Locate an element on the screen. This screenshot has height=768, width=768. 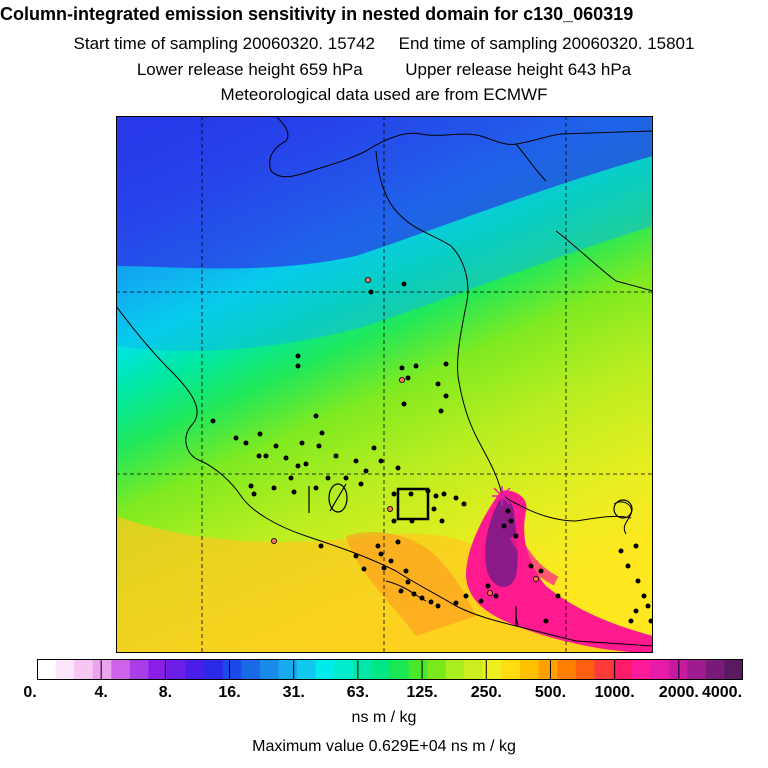
colorbar-tick-label: 4000. is located at coordinates (722, 692).